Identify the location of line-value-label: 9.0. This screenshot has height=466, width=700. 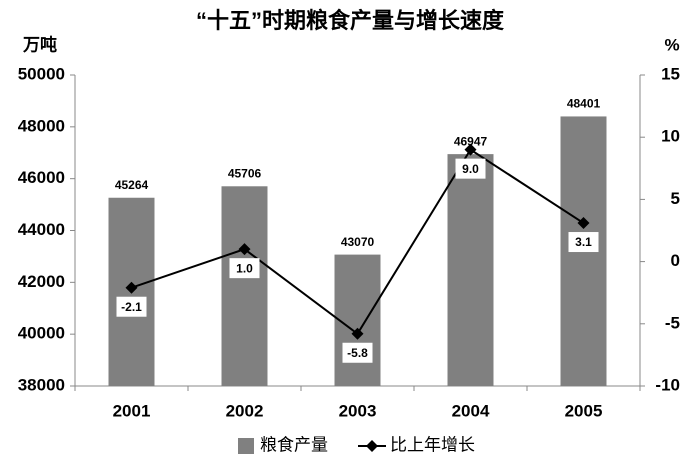
(470, 169).